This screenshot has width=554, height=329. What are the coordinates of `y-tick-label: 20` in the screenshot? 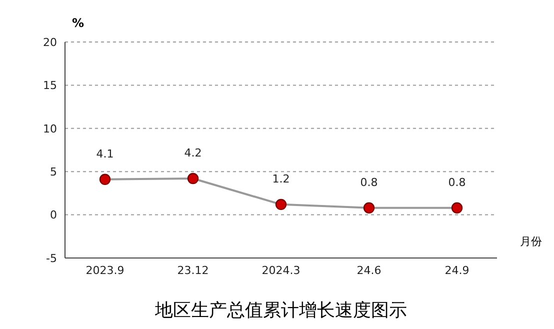 It's located at (50, 42).